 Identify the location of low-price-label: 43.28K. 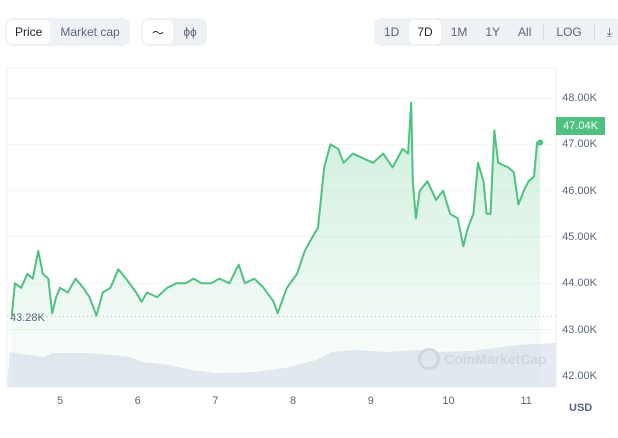
(27, 318).